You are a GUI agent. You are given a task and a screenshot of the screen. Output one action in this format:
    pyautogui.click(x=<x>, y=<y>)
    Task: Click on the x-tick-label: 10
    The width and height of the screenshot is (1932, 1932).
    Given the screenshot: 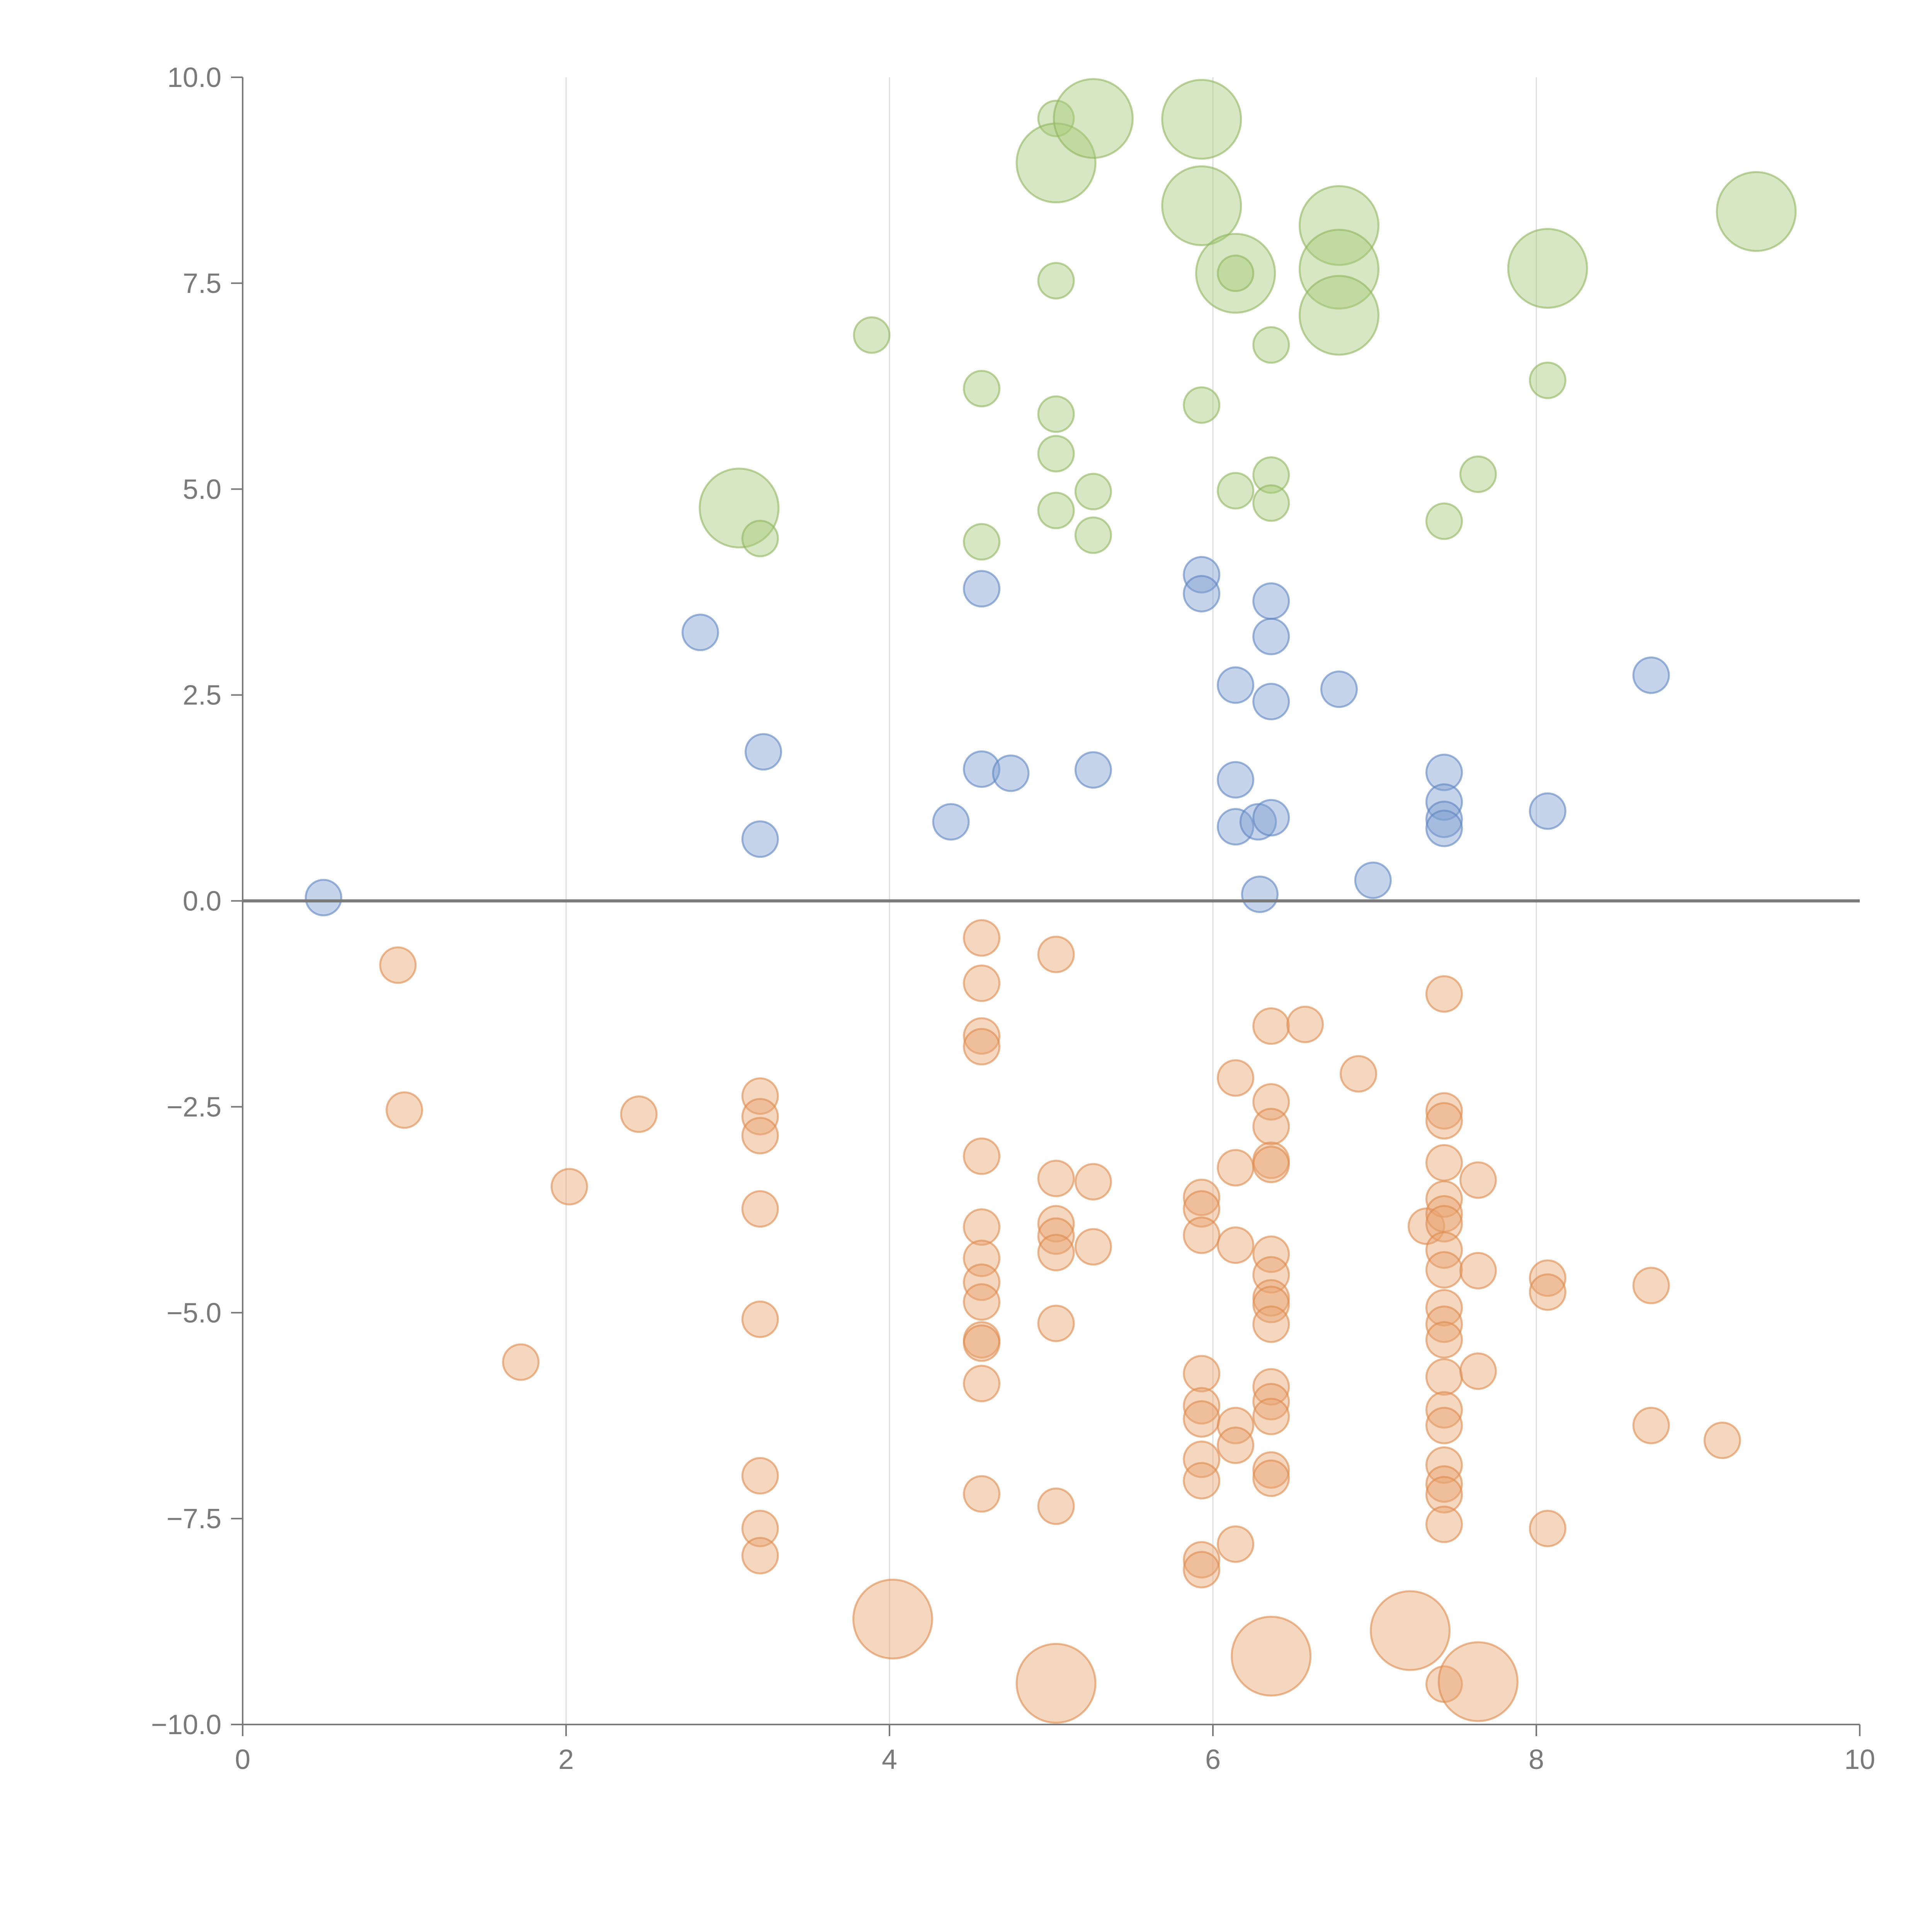 What is the action you would take?
    pyautogui.click(x=1859, y=1759)
    